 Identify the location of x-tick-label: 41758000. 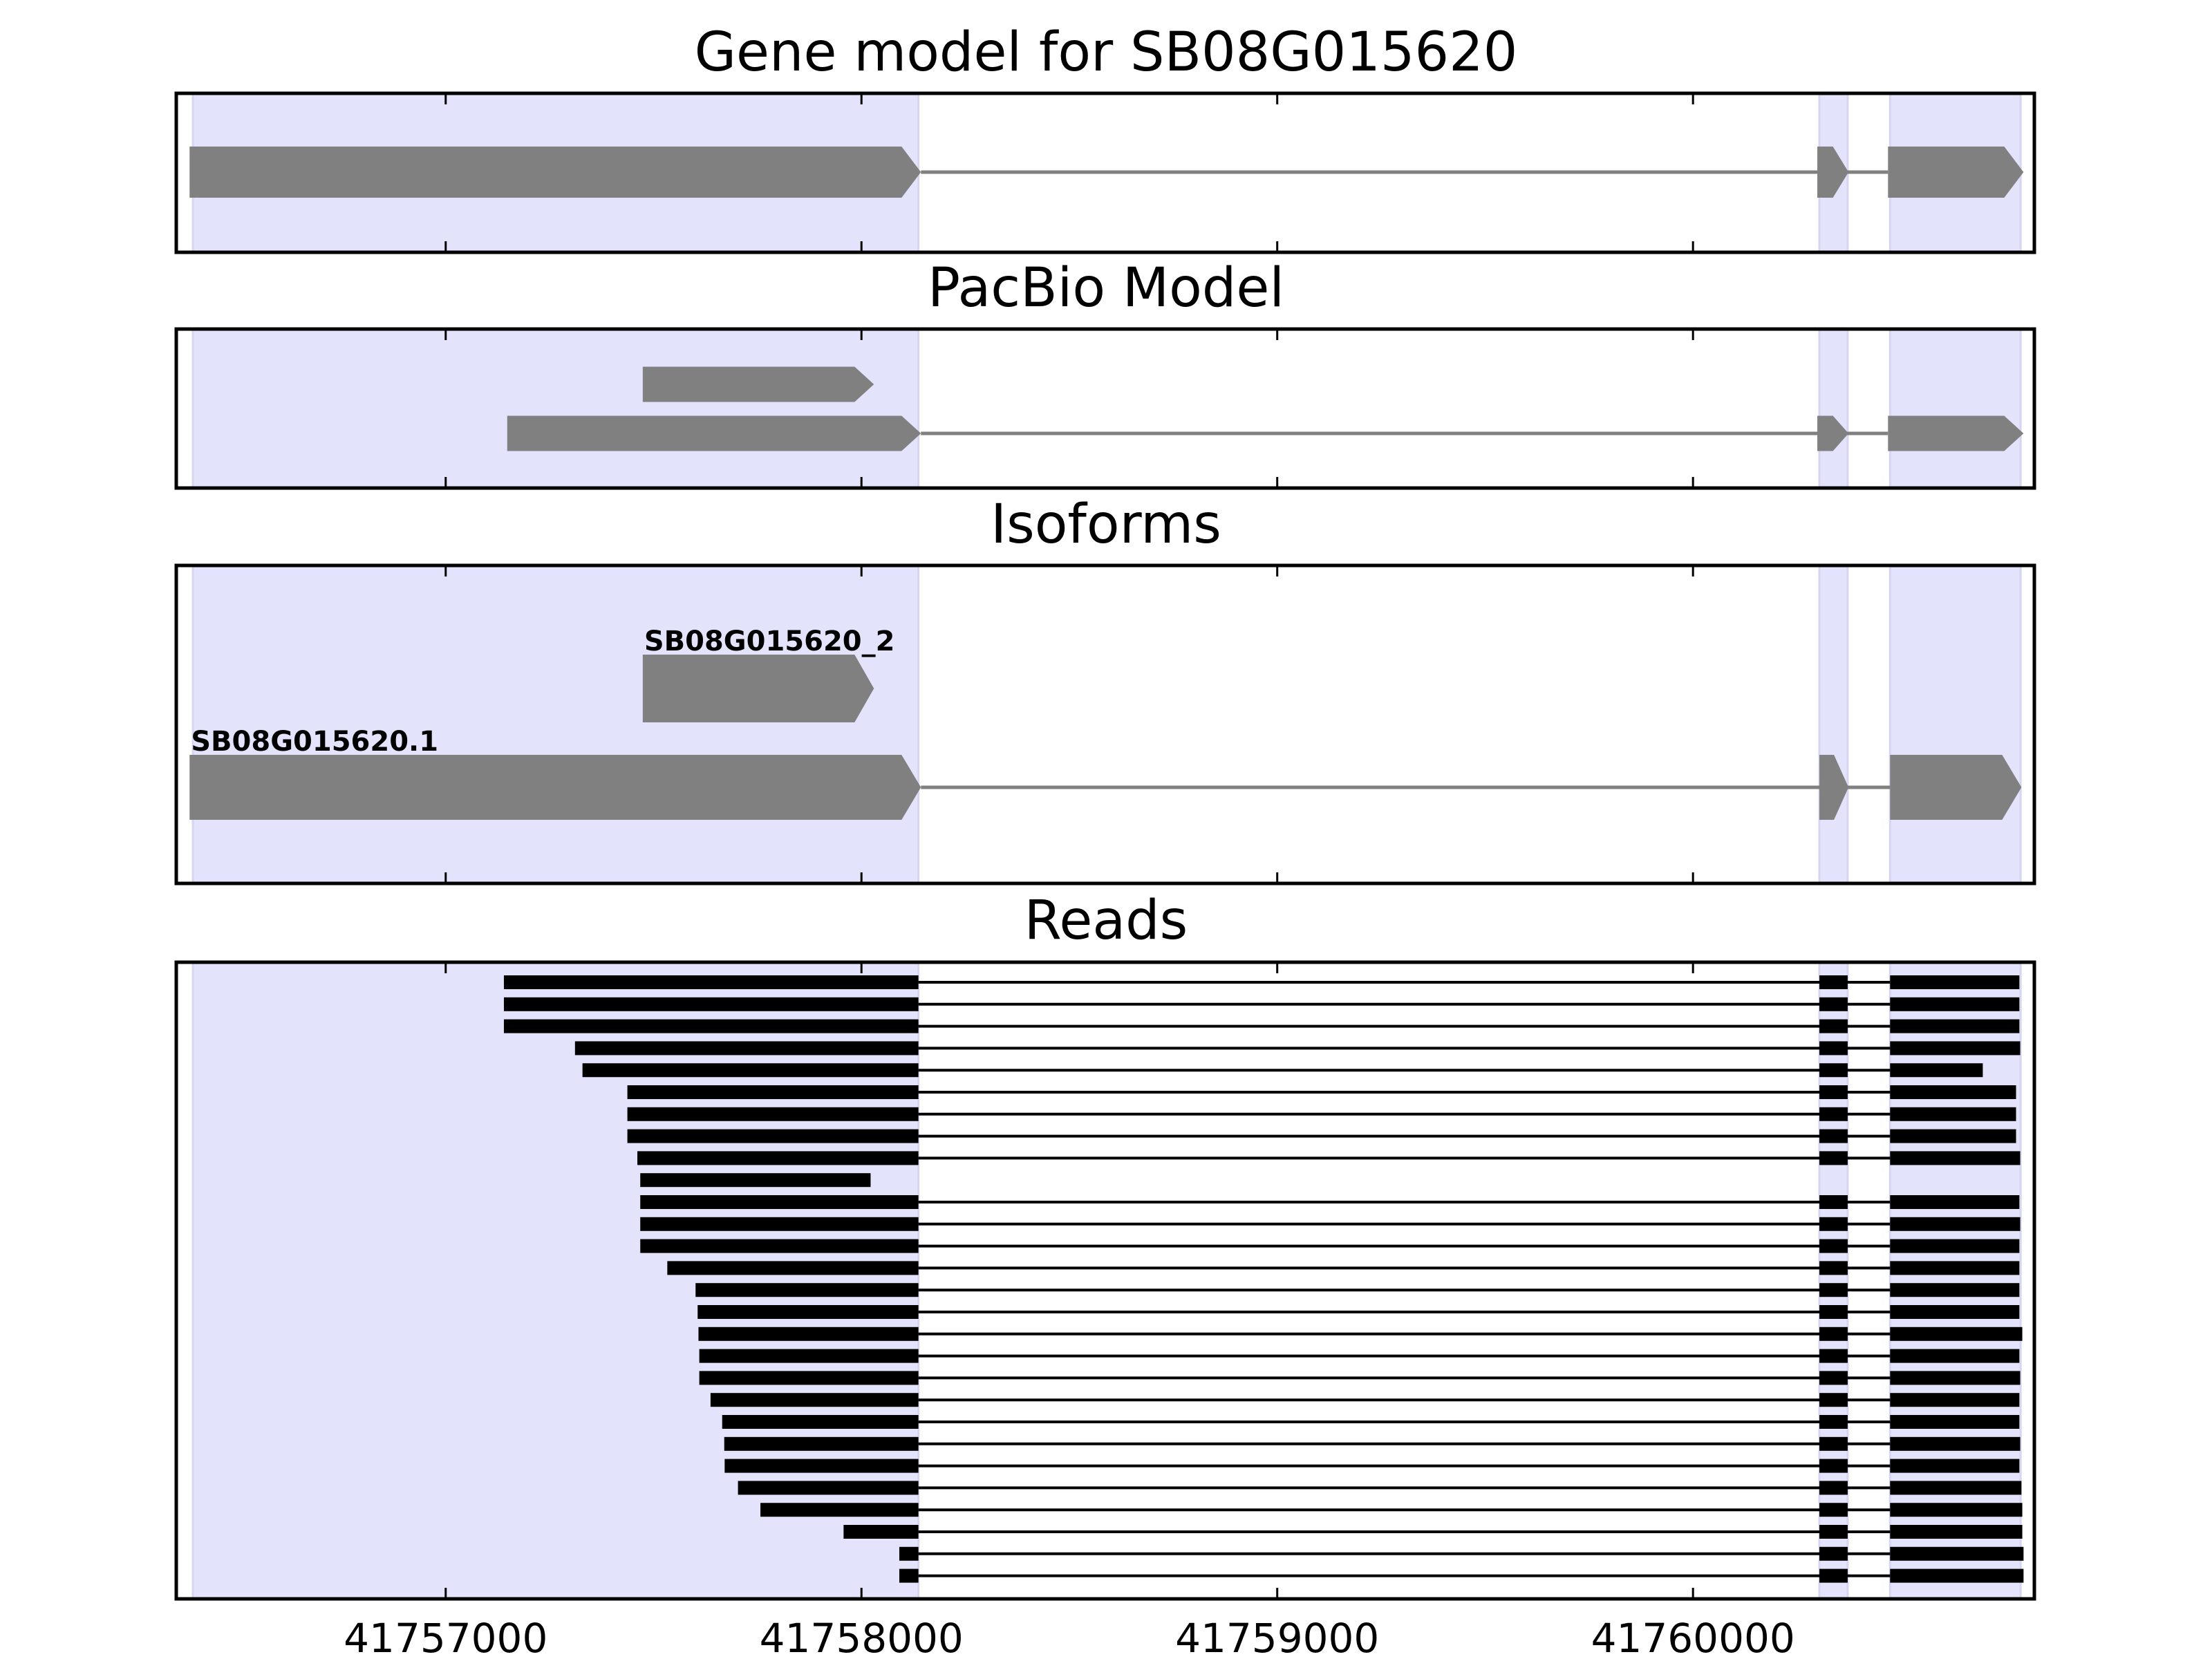
(862, 1637).